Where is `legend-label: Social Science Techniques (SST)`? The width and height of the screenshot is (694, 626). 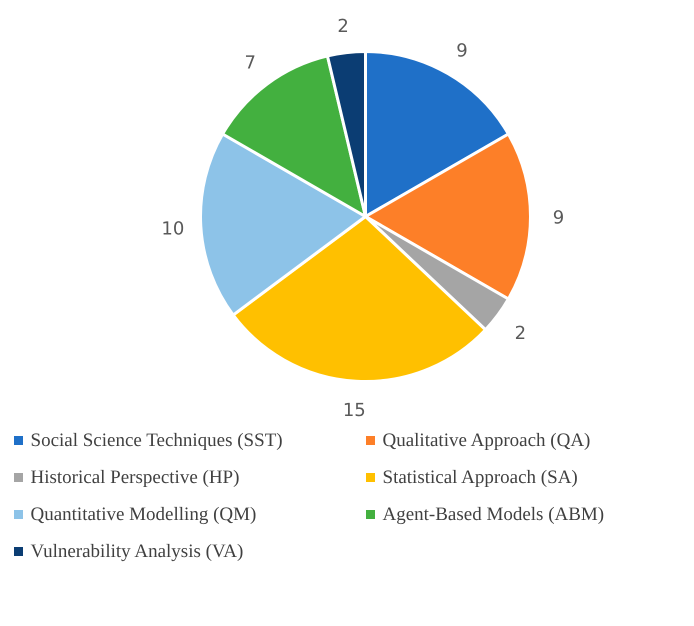
legend-label: Social Science Techniques (SST) is located at coordinates (156, 440).